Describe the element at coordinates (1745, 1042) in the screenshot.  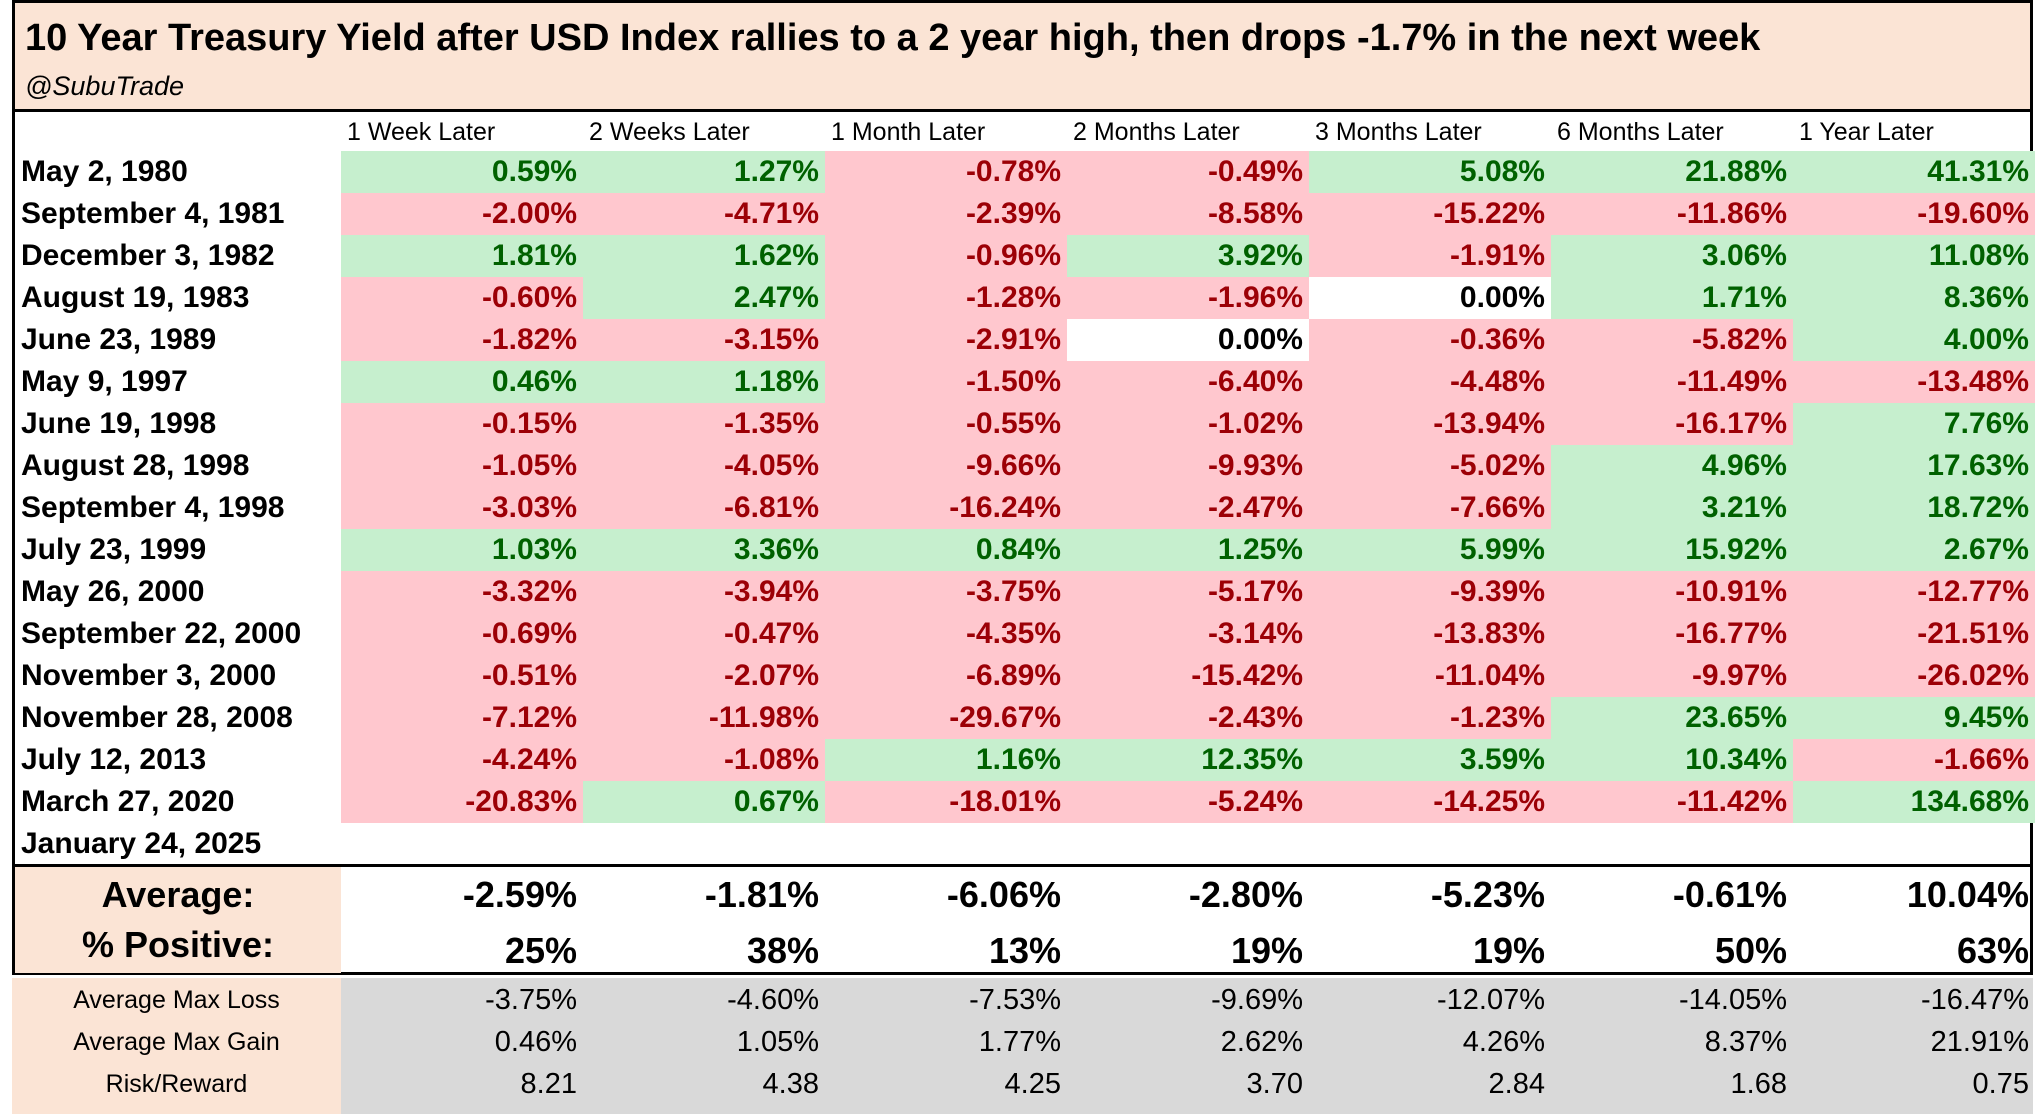
I see `stat-value: 8.37%` at that location.